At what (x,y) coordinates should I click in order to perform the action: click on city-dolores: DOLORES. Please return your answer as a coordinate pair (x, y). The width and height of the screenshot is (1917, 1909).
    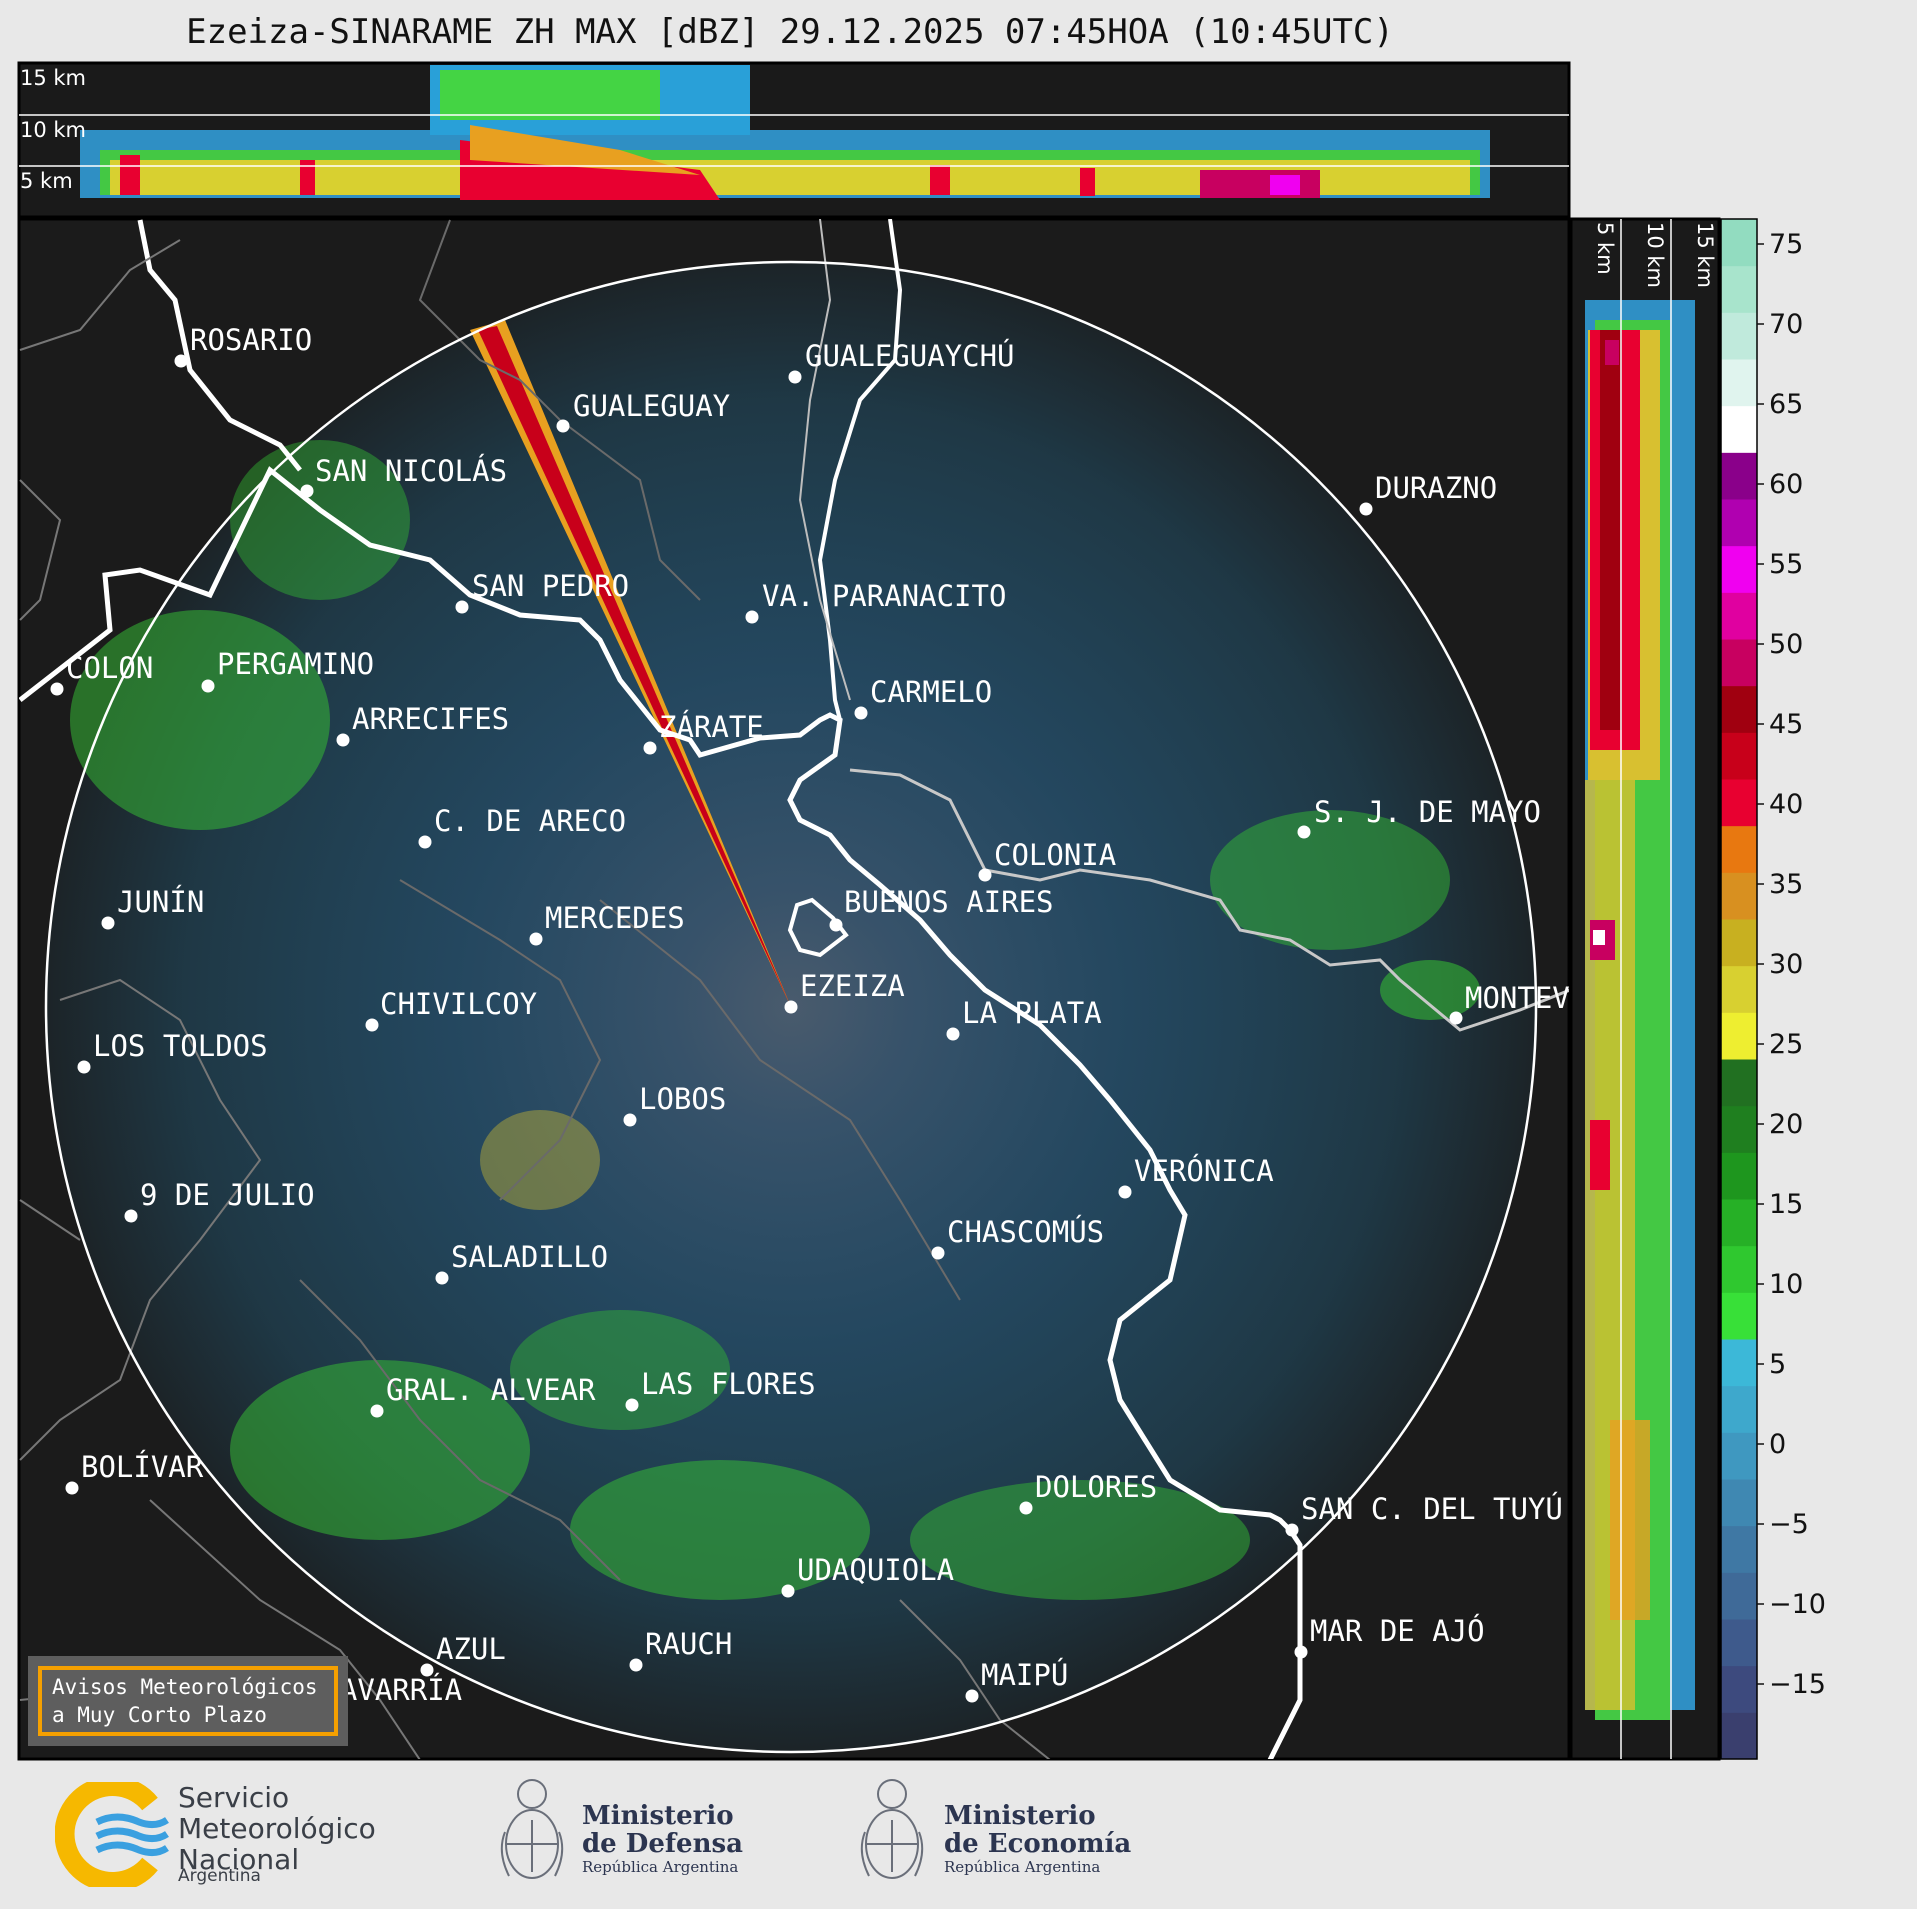
    Looking at the image, I should click on (1088, 1492).